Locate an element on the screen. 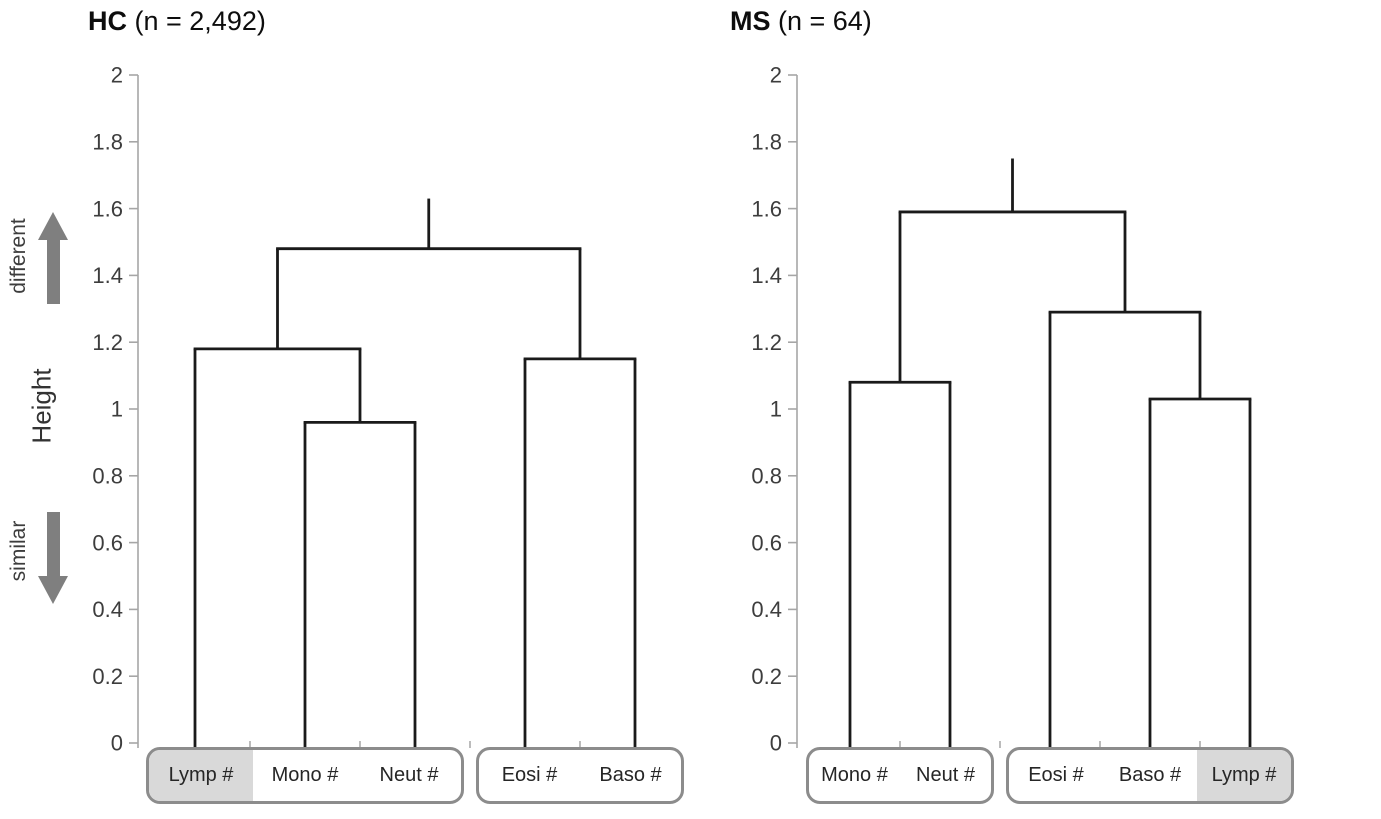 The height and width of the screenshot is (819, 1381). different-label: different is located at coordinates (18, 256).